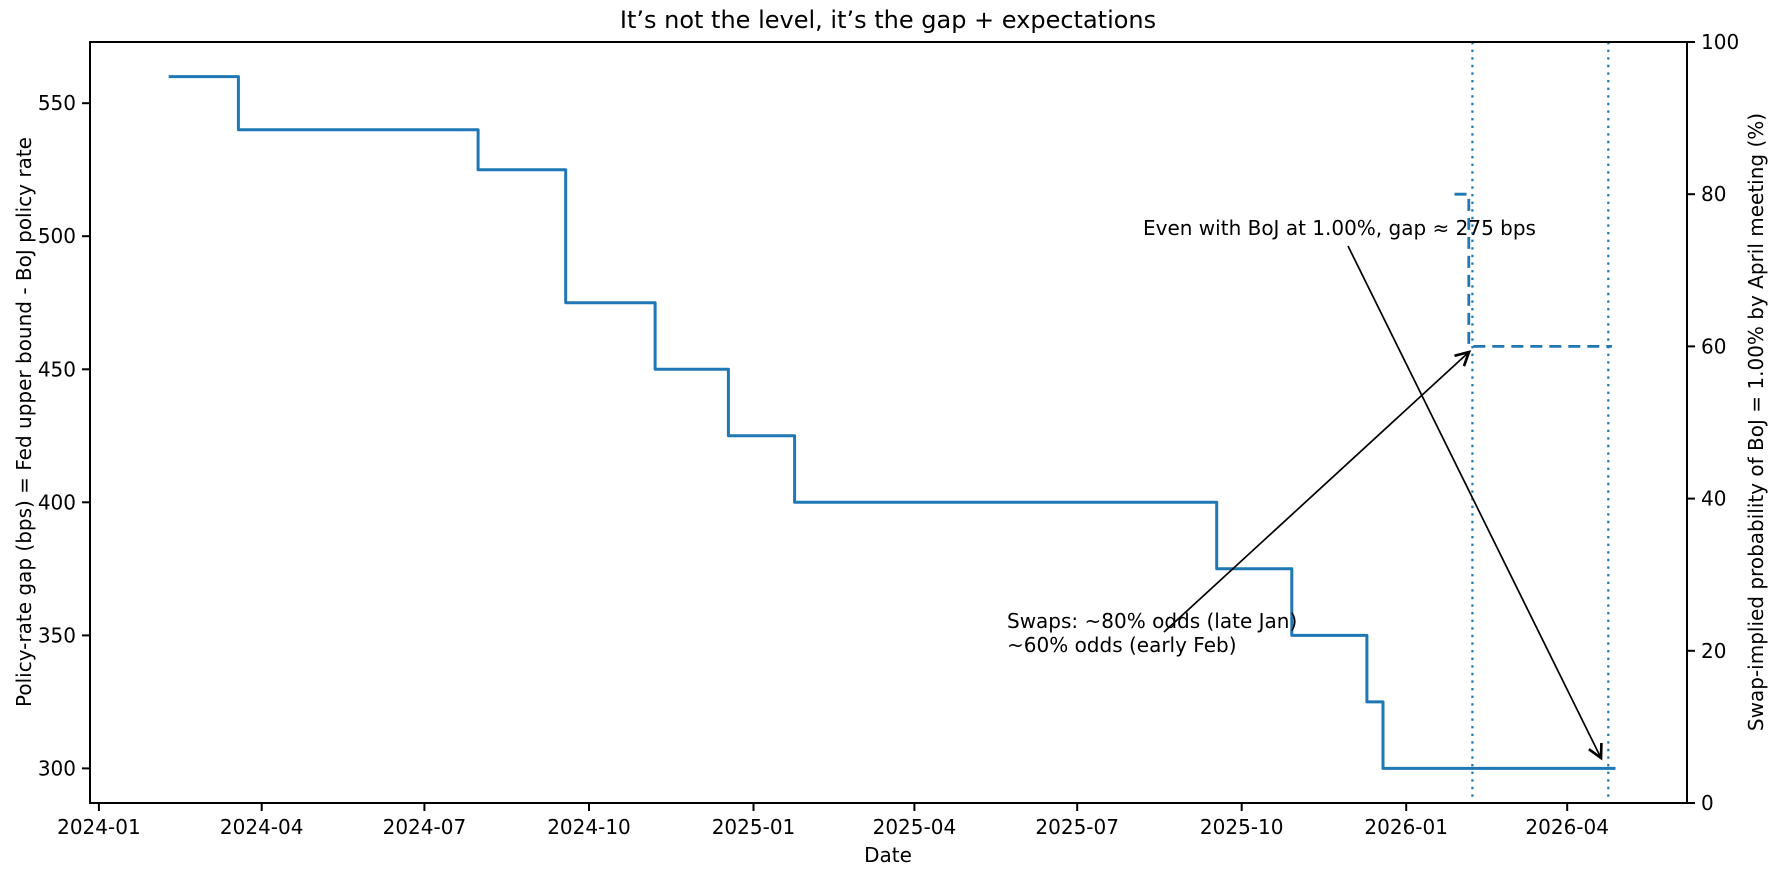 This screenshot has width=1780, height=878. I want to click on right-y-tick-label: 100, so click(1720, 42).